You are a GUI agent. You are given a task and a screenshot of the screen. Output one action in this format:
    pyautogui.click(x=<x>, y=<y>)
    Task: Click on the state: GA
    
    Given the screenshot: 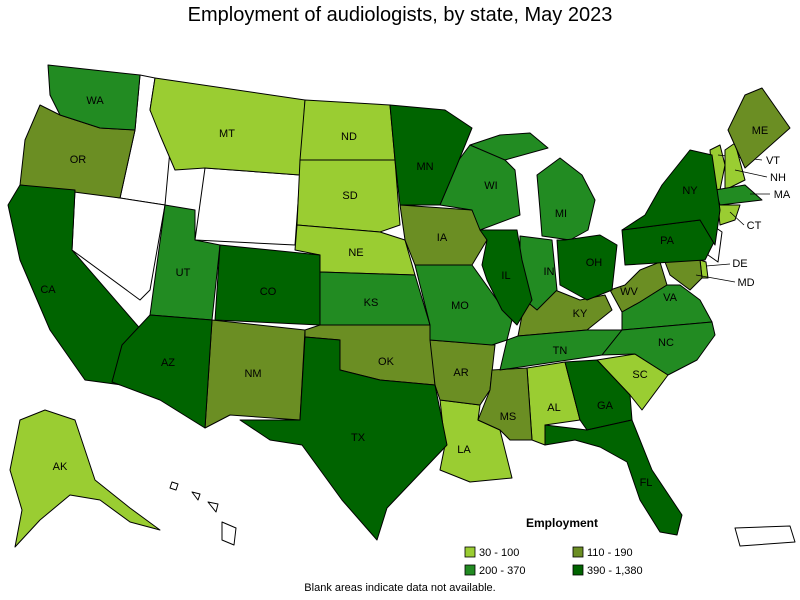 What is the action you would take?
    pyautogui.click(x=598, y=395)
    